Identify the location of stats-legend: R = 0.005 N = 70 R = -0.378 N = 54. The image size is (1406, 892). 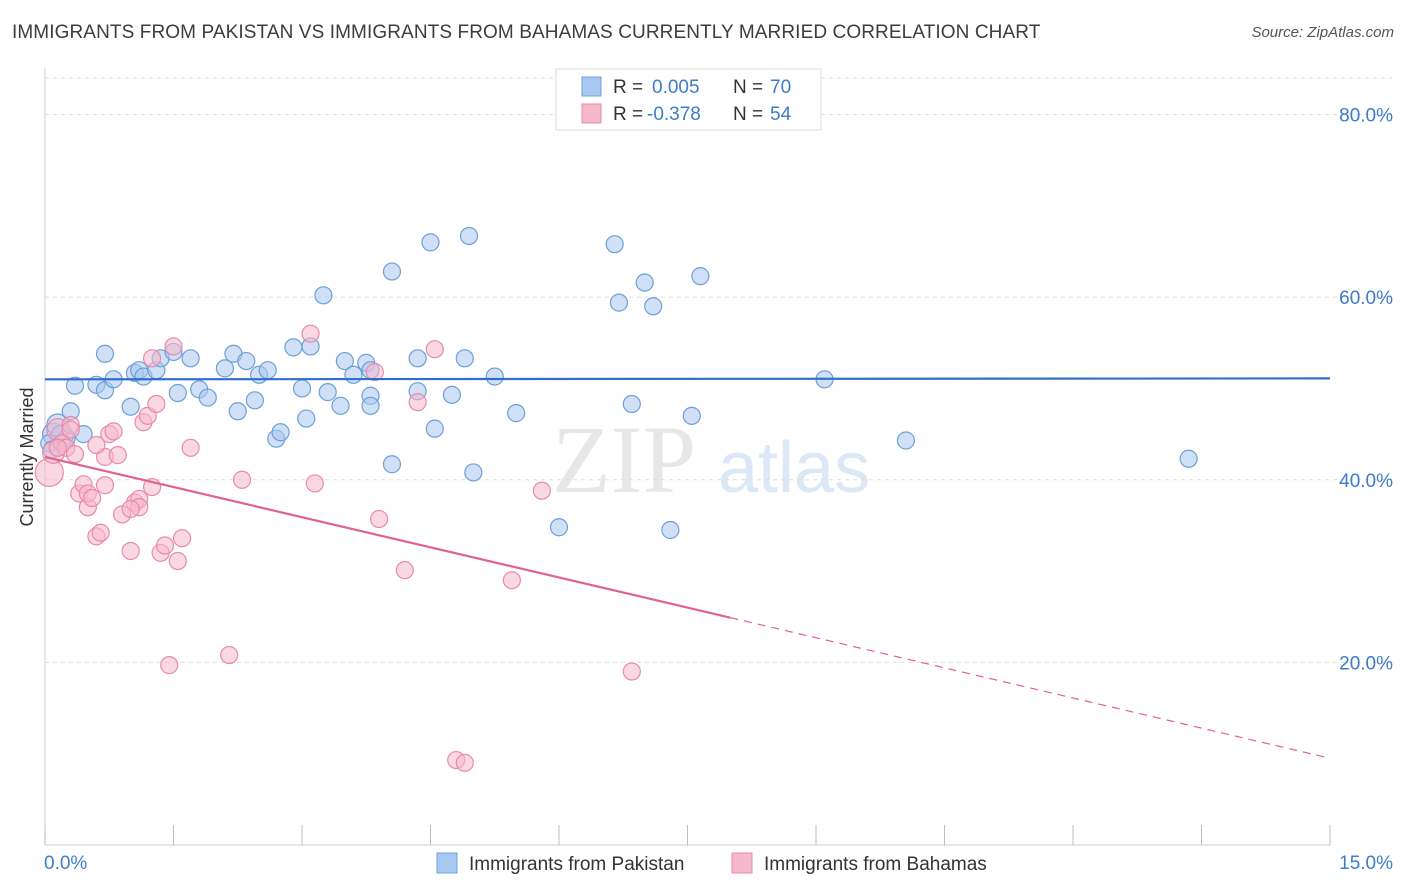
(688, 99).